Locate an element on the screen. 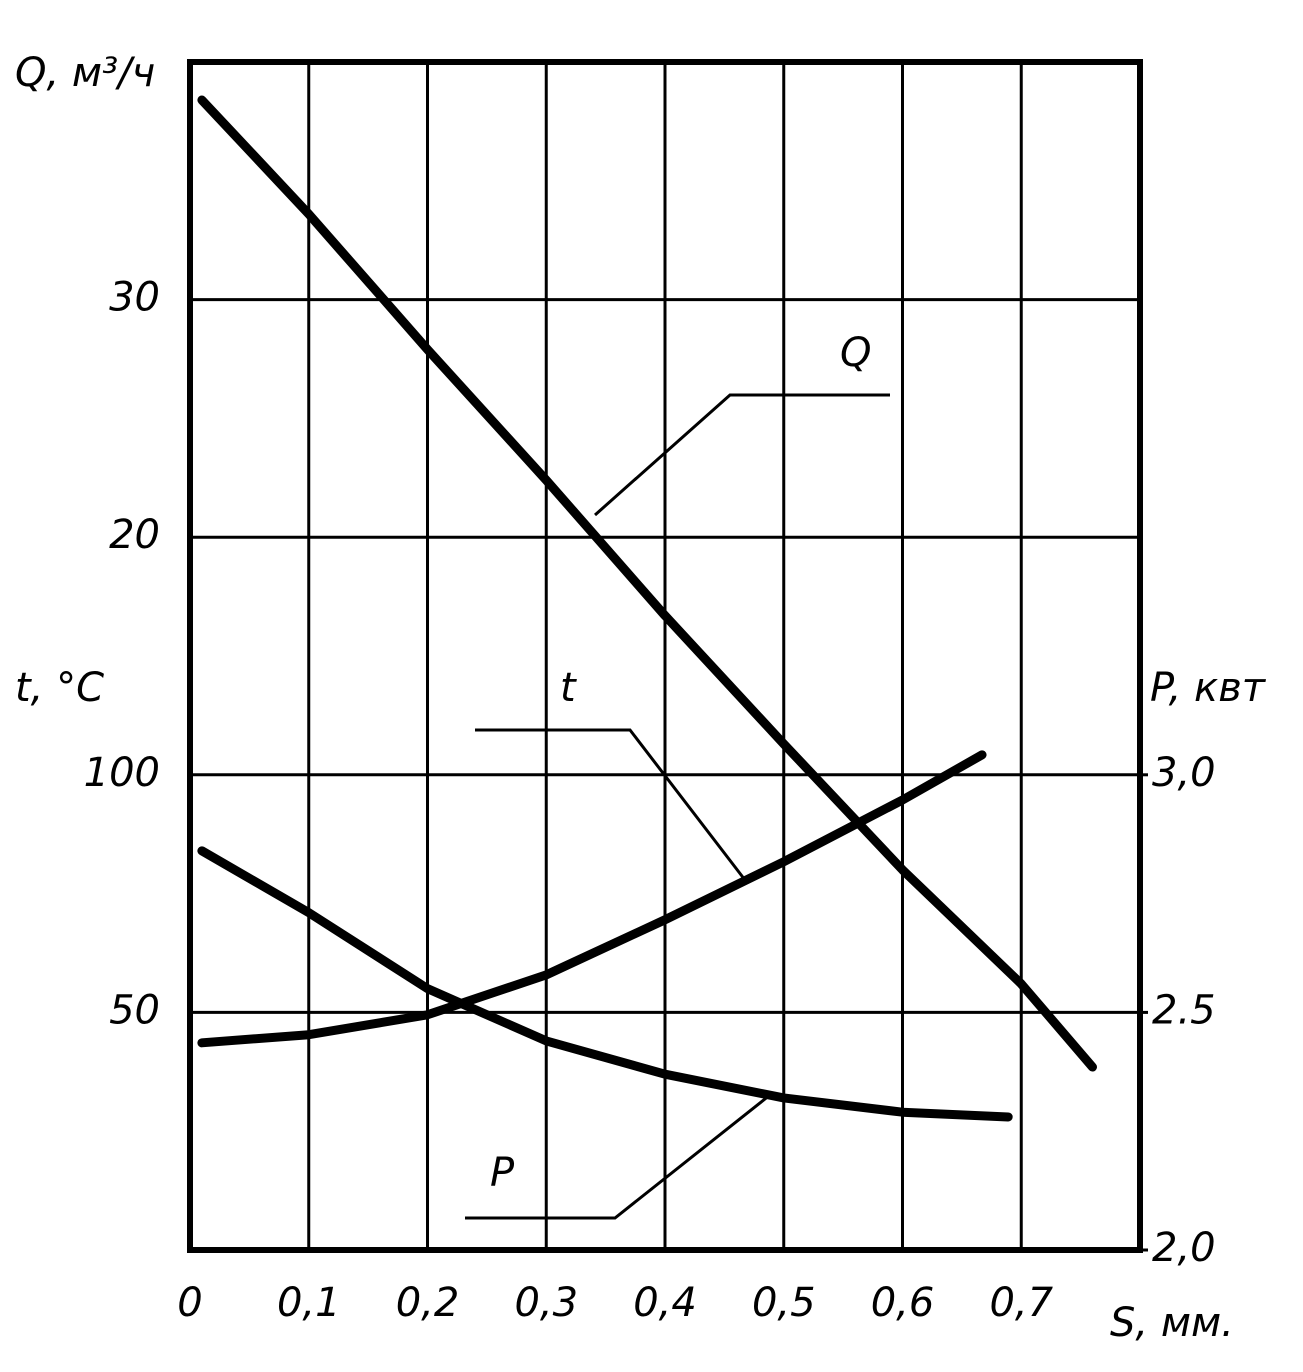  y2-tick-label: 50 is located at coordinates (134, 1010).